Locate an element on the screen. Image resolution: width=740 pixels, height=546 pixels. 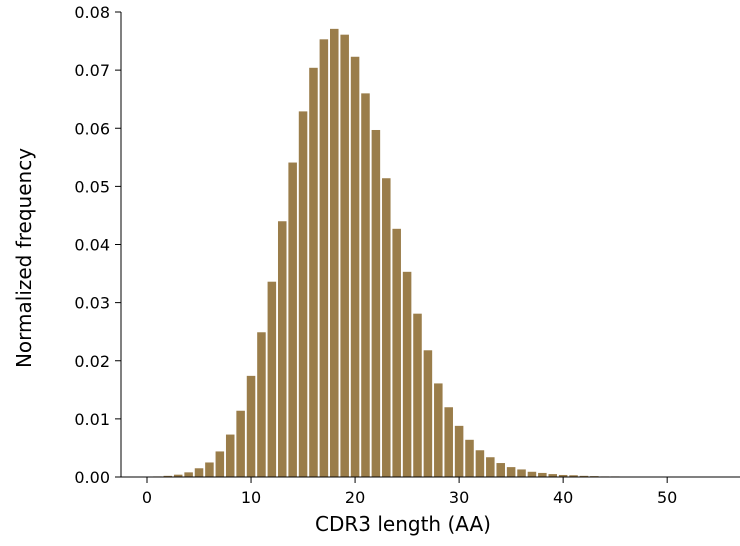
x-ticks-layer: 0 10 20 30 40 50 is located at coordinates (409, 492).